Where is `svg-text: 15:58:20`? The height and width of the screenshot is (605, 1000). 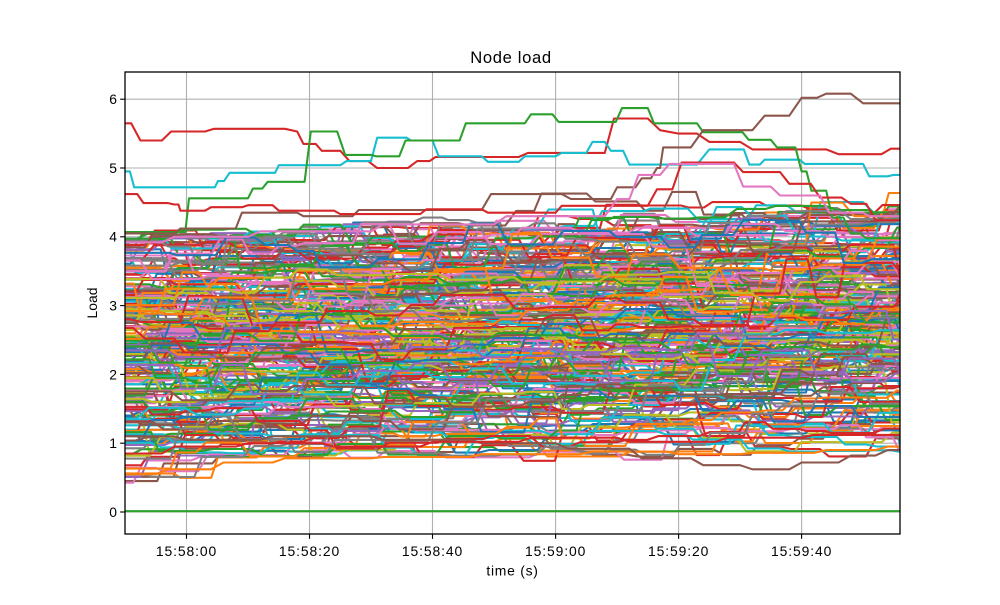 svg-text: 15:58:20 is located at coordinates (309, 551).